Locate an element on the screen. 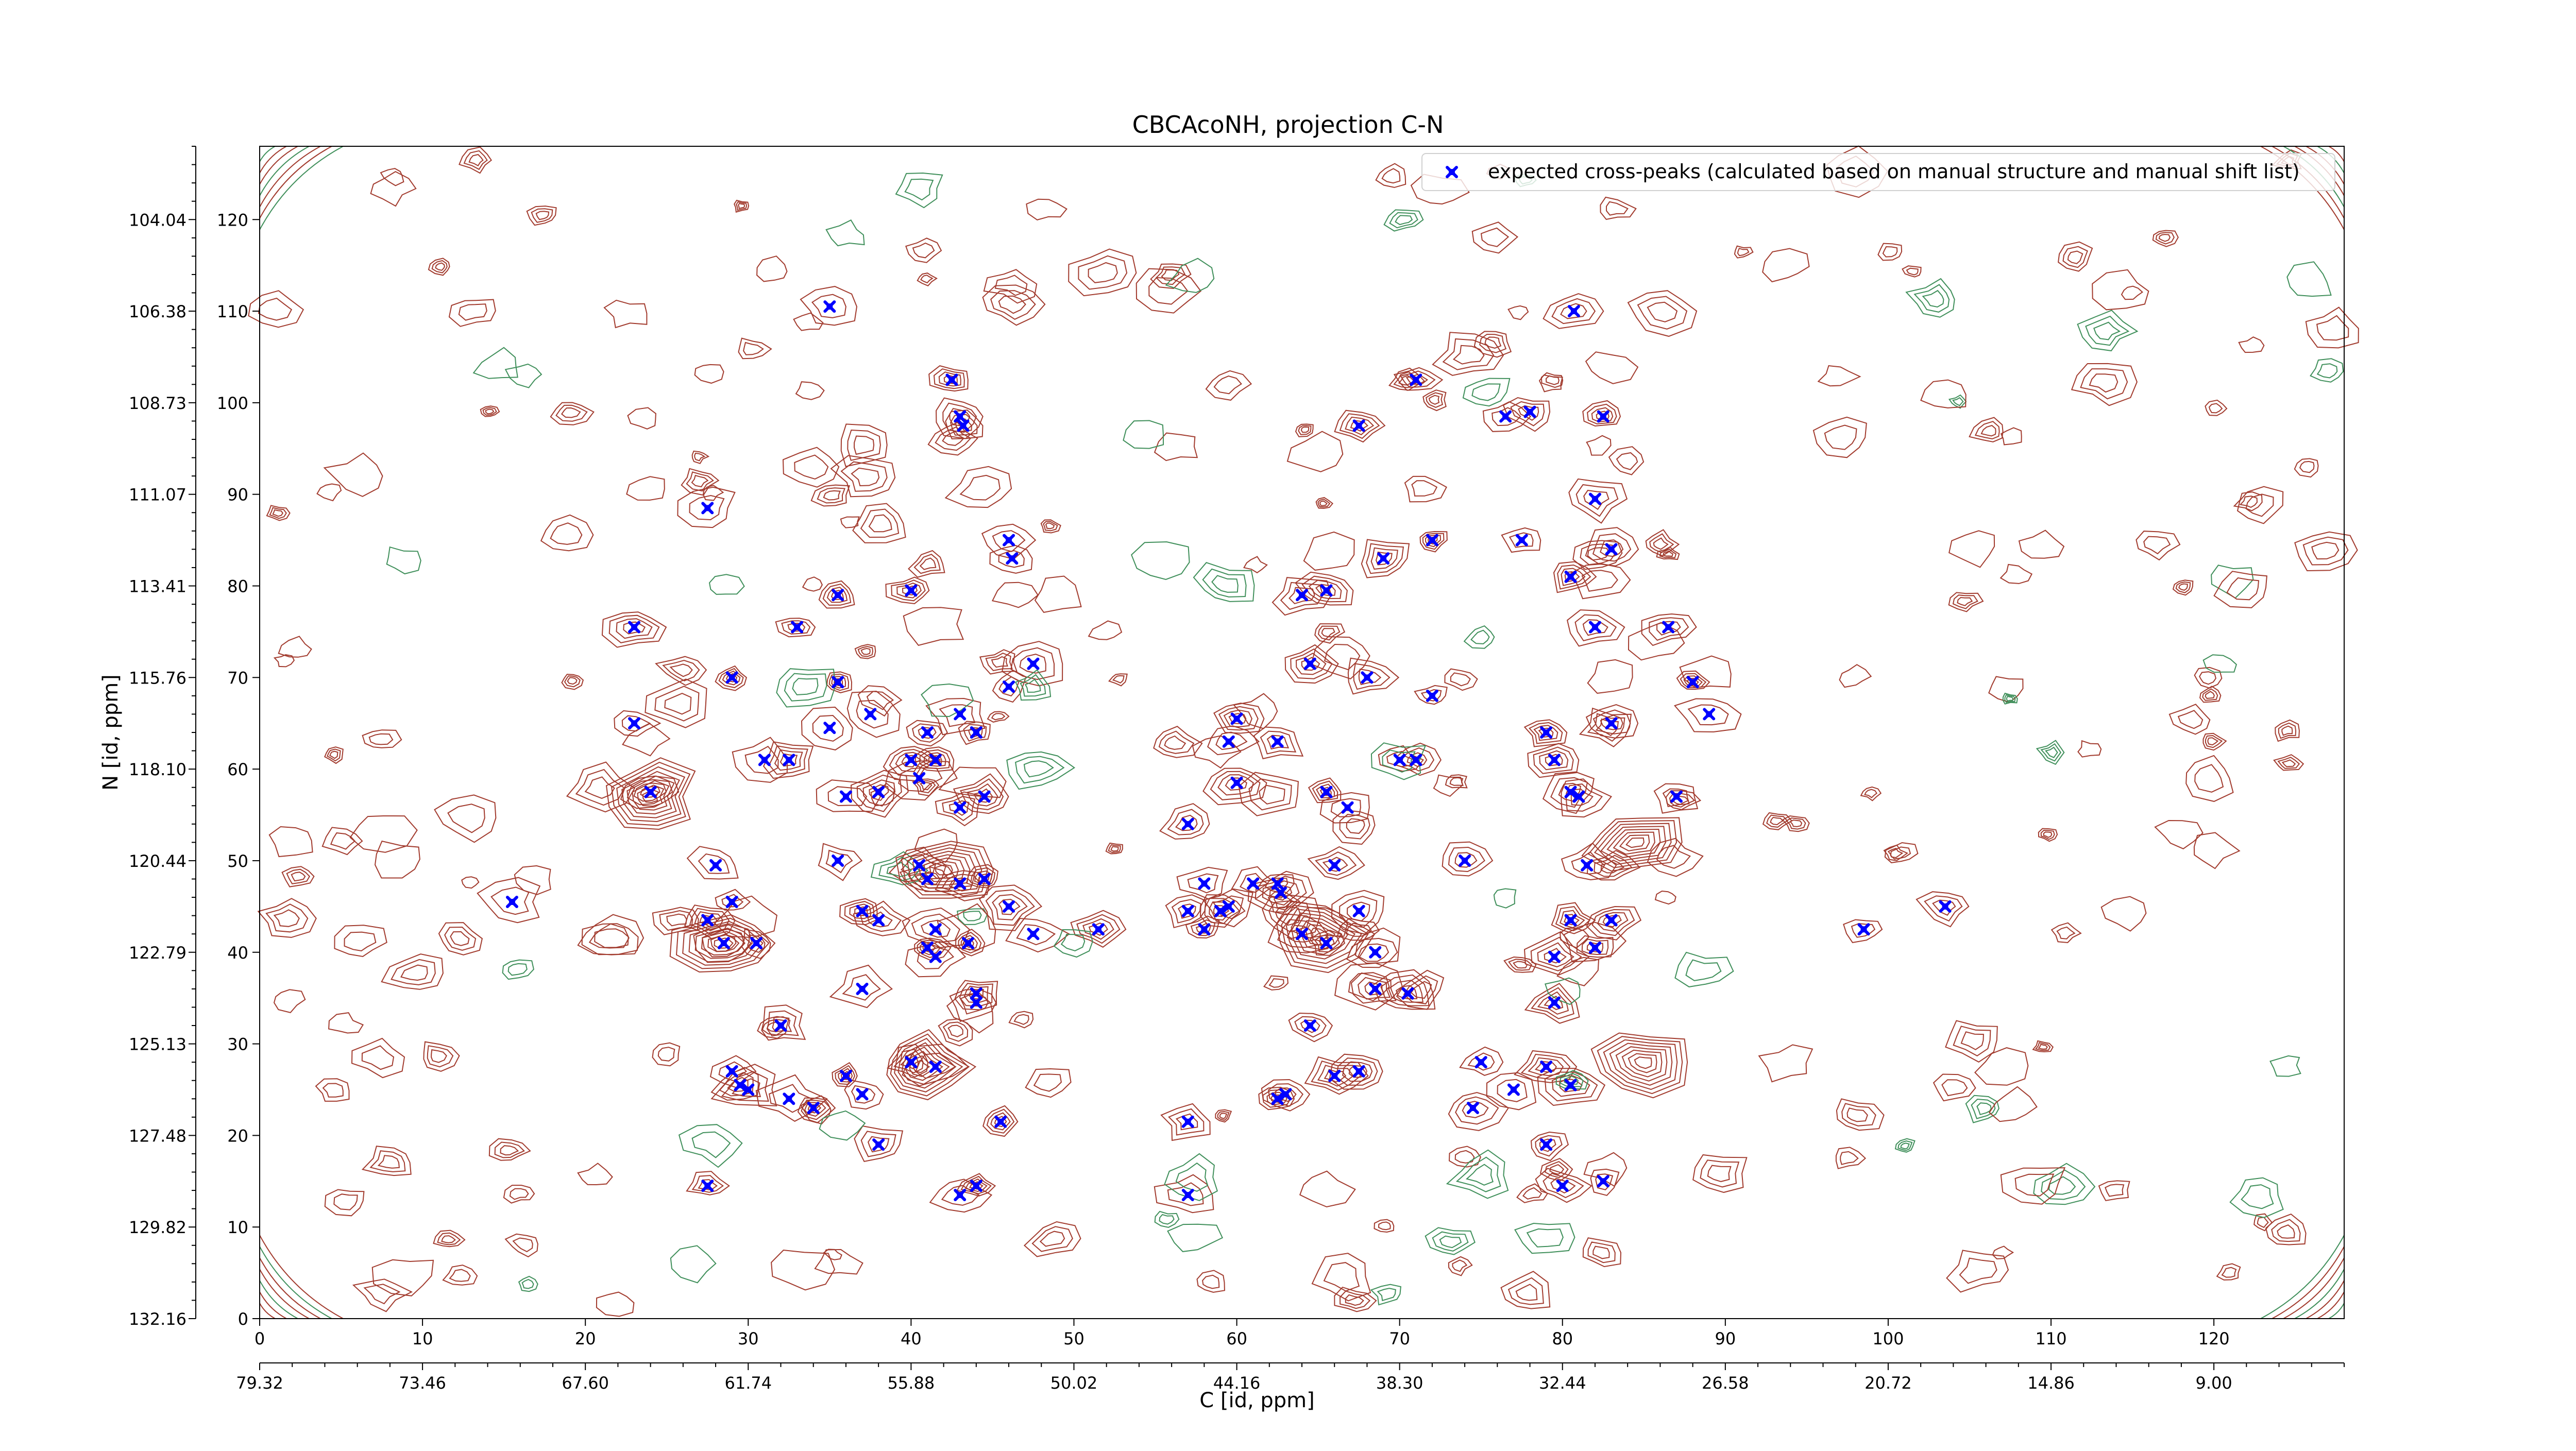  x-tick-label-ppm: 61.74 is located at coordinates (748, 1383).